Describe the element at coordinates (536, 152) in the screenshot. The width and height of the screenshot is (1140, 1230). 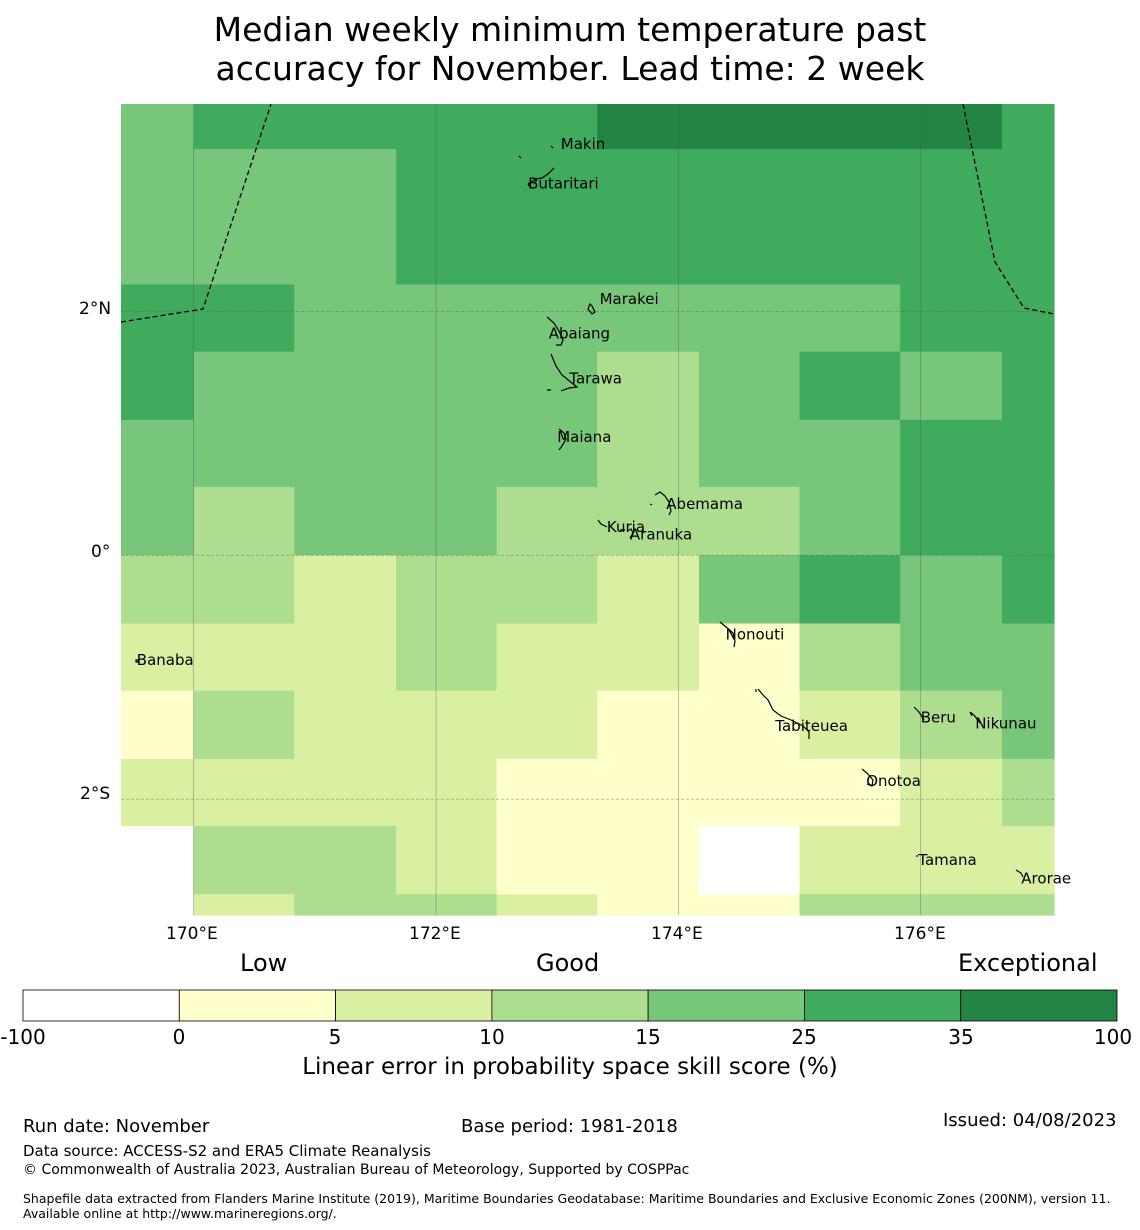
I see `coastline-makin` at that location.